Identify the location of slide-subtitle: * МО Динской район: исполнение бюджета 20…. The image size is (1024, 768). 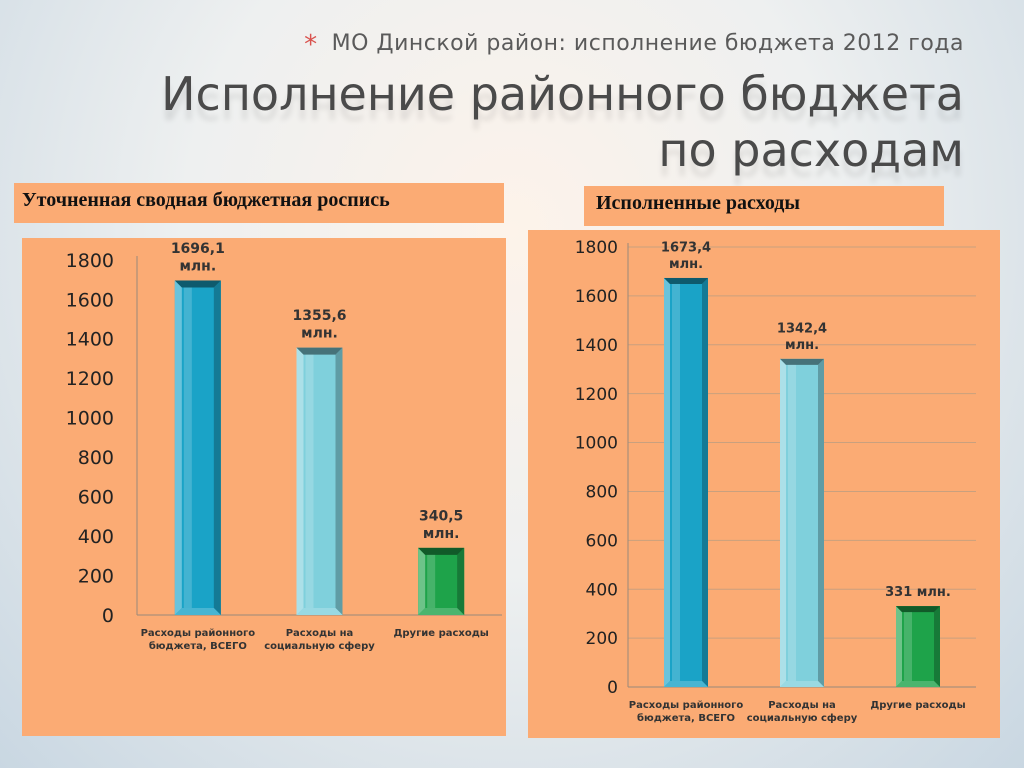
(634, 45).